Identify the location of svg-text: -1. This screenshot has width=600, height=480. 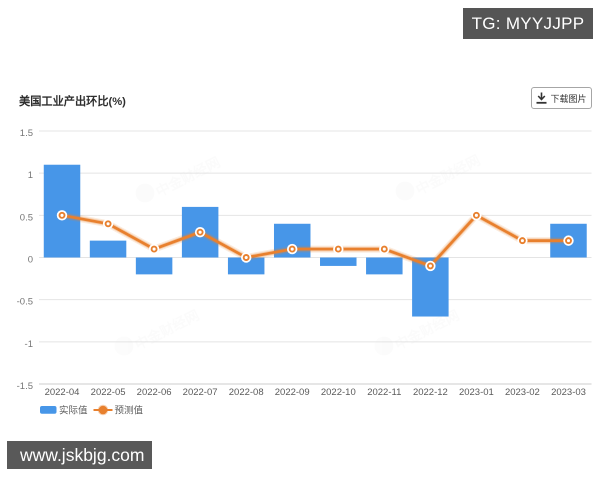
(29, 344).